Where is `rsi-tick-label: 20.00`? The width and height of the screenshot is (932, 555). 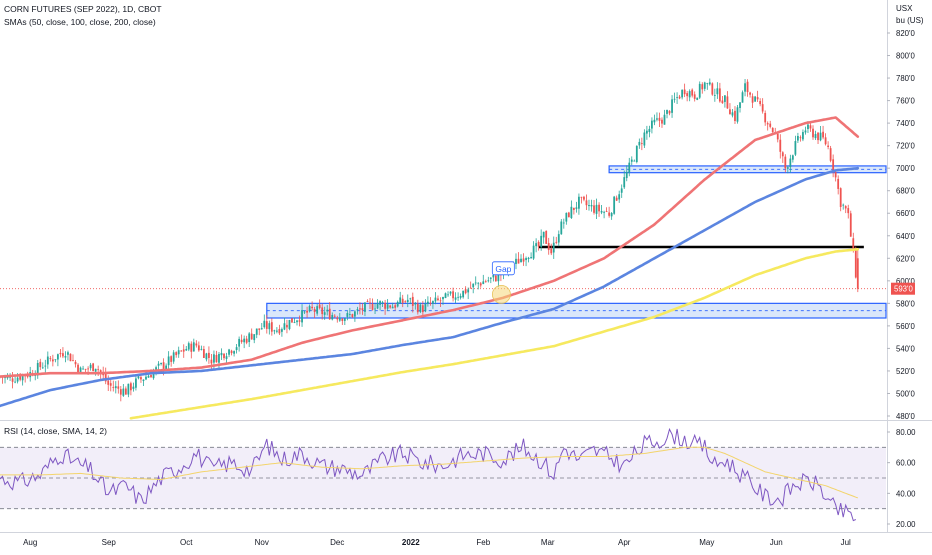
rsi-tick-label: 20.00 is located at coordinates (906, 524).